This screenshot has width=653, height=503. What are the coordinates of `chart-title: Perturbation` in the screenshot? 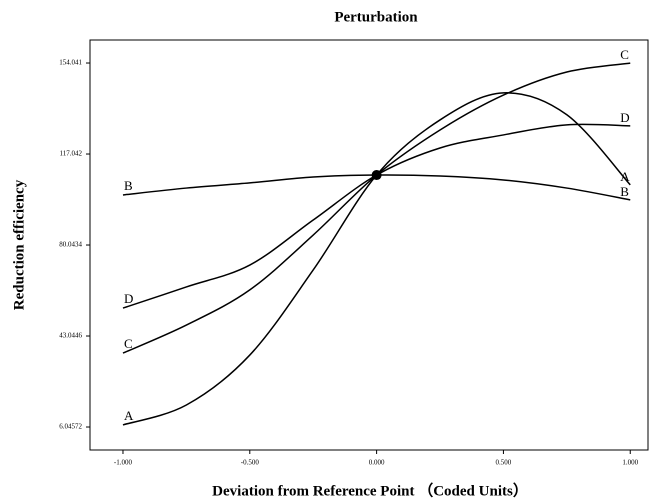 It's located at (376, 17).